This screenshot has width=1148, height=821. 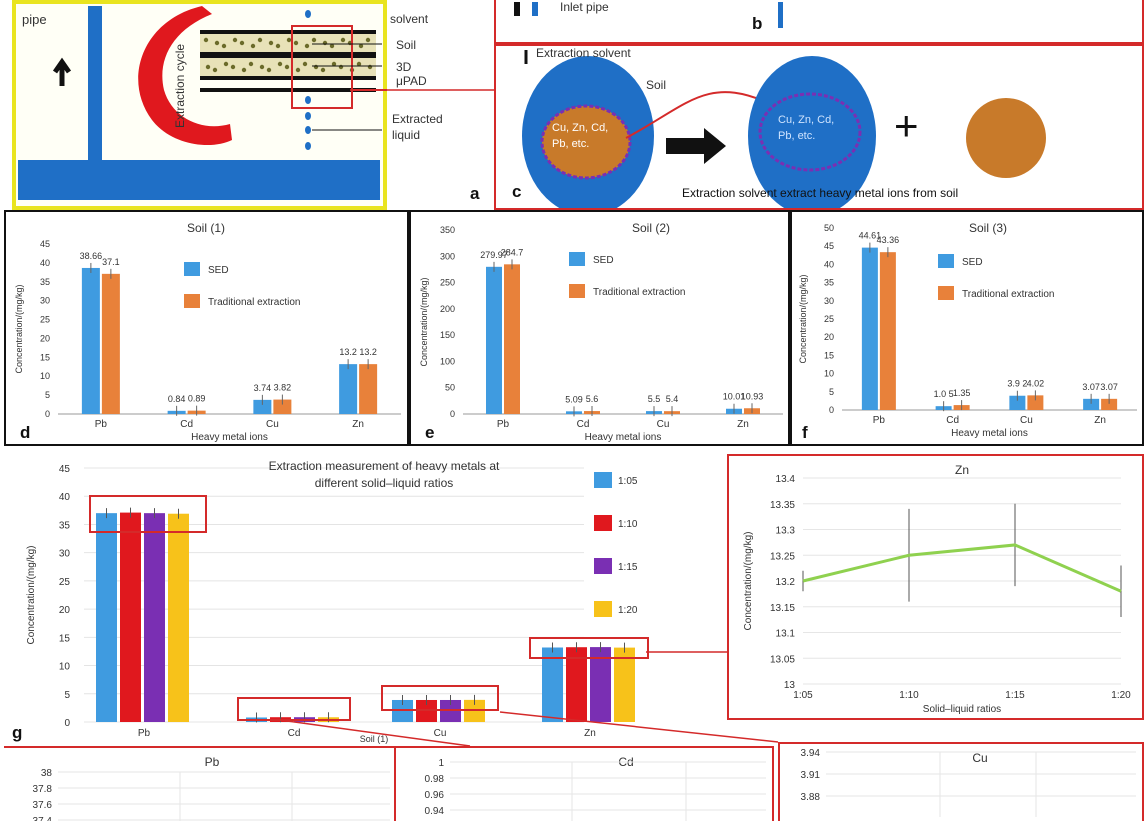 What do you see at coordinates (628, 481) in the screenshot?
I see `legend-label: 1:05` at bounding box center [628, 481].